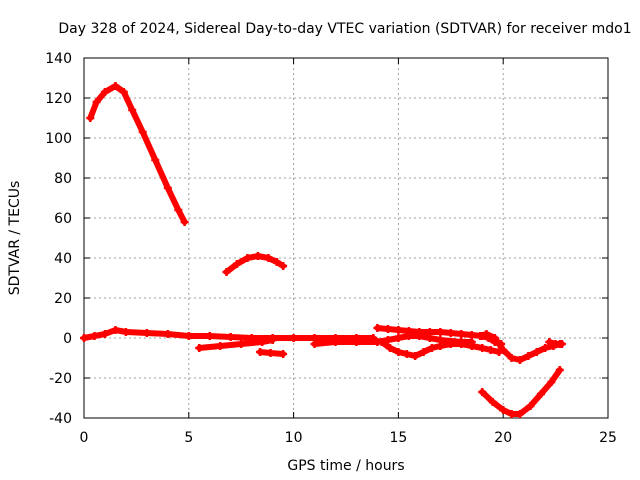 This screenshot has height=480, width=640. I want to click on x-tick-label: 10, so click(294, 438).